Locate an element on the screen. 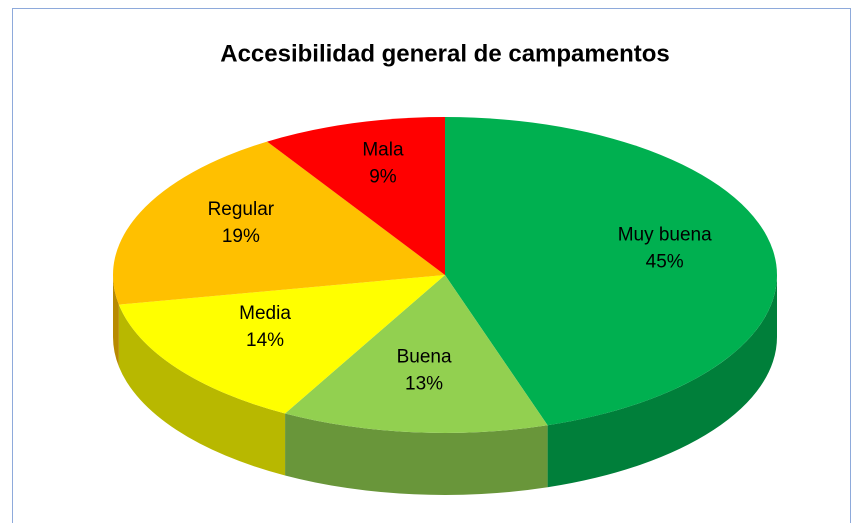  data-label-name: Regular is located at coordinates (241, 209).